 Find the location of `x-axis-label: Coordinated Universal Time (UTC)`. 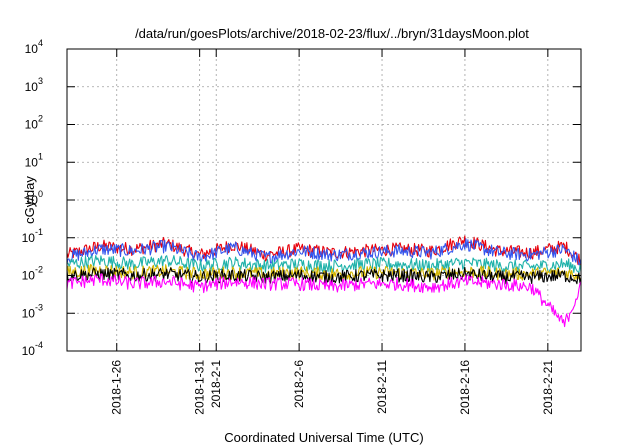

x-axis-label: Coordinated Universal Time (UTC) is located at coordinates (323, 437).